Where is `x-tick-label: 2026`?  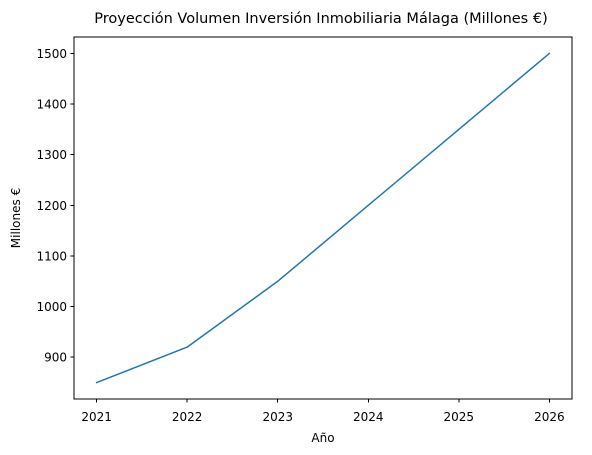 x-tick-label: 2026 is located at coordinates (549, 417).